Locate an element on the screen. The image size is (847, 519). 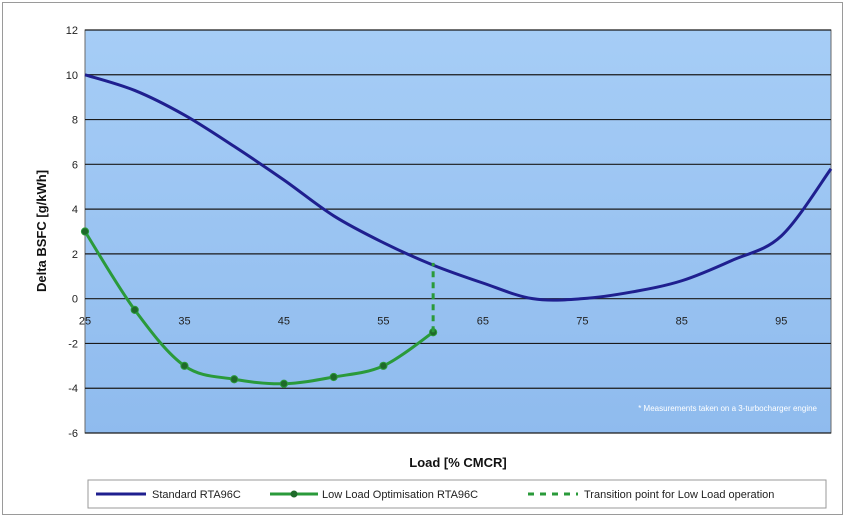
y-tick-label: -6 is located at coordinates (73, 434).